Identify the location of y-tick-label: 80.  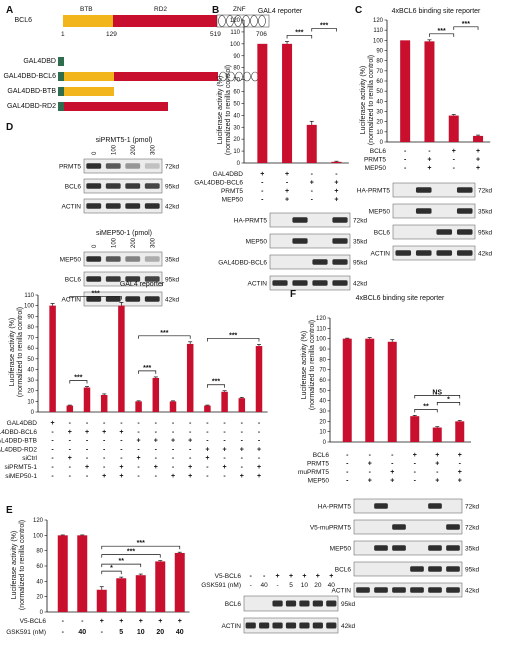
(379, 62).